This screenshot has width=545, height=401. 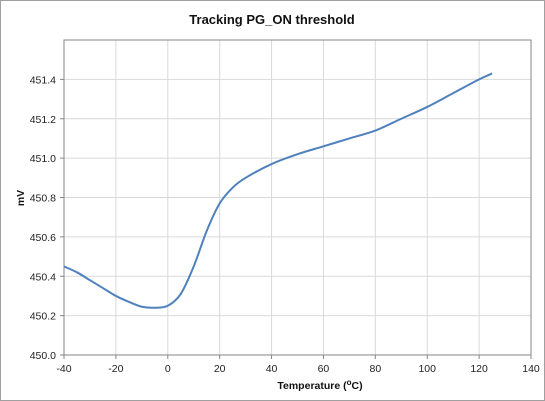 I want to click on x-tick-label: 120, so click(x=479, y=369).